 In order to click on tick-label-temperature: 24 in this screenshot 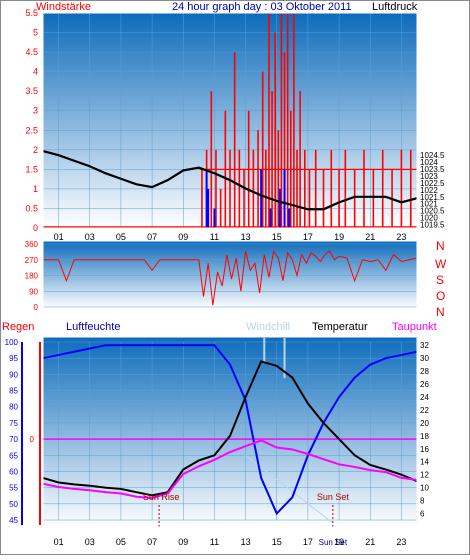, I will do `click(424, 397)`.